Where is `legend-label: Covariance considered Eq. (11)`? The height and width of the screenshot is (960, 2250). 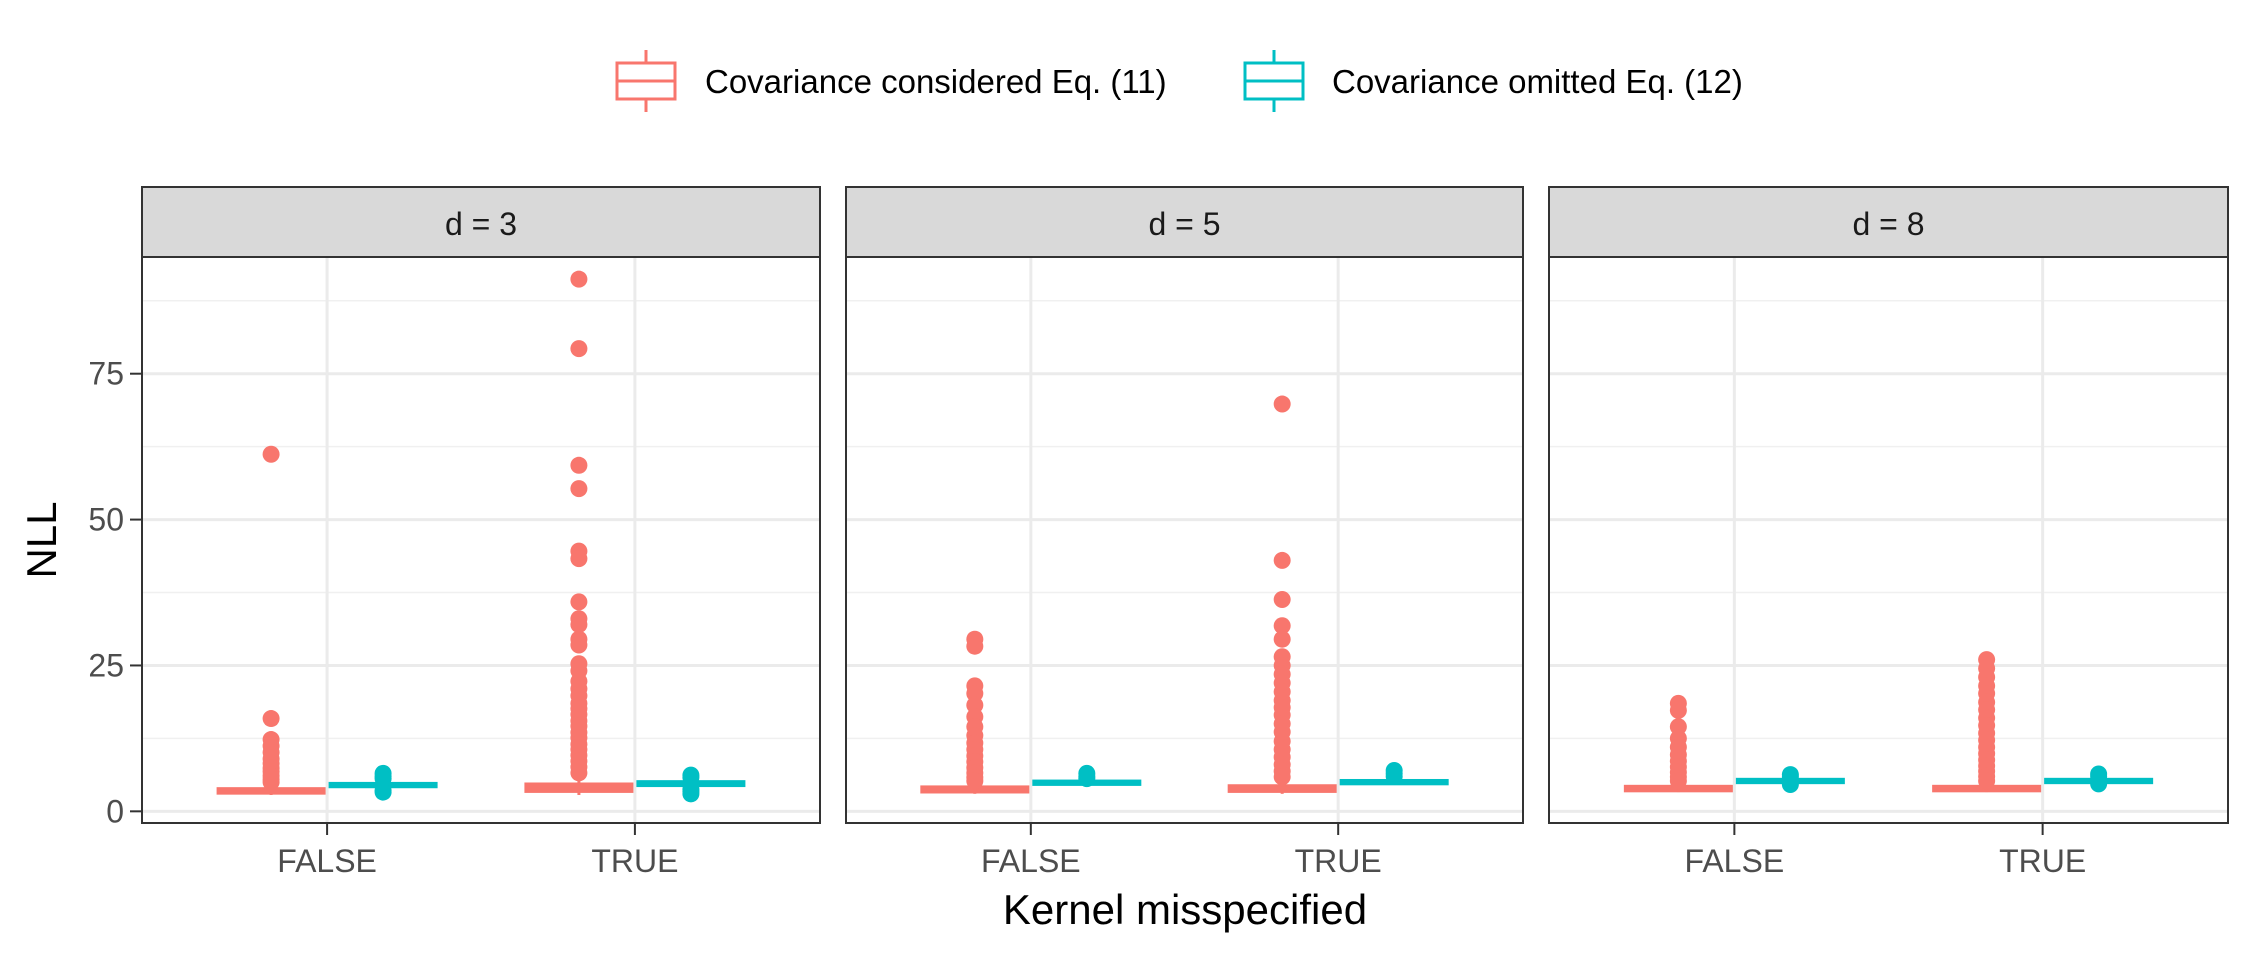
legend-label: Covariance considered Eq. (11) is located at coordinates (936, 81).